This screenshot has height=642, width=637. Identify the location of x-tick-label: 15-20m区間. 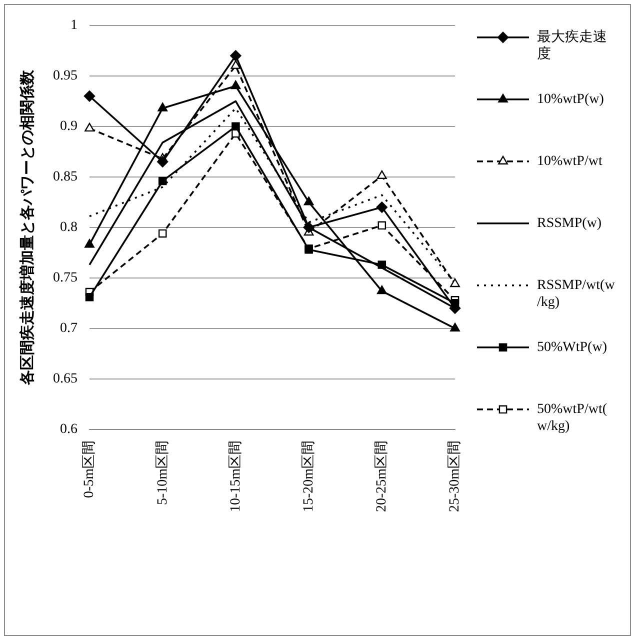
(308, 476).